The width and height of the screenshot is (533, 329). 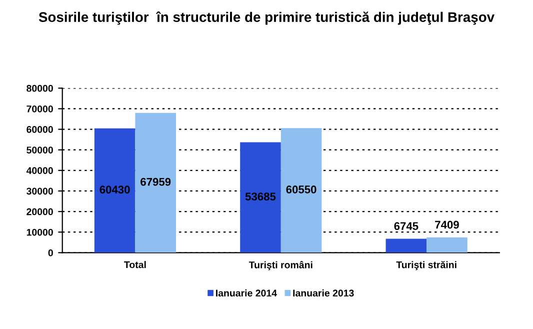 I want to click on y-tick-label: 60000, so click(x=39, y=129).